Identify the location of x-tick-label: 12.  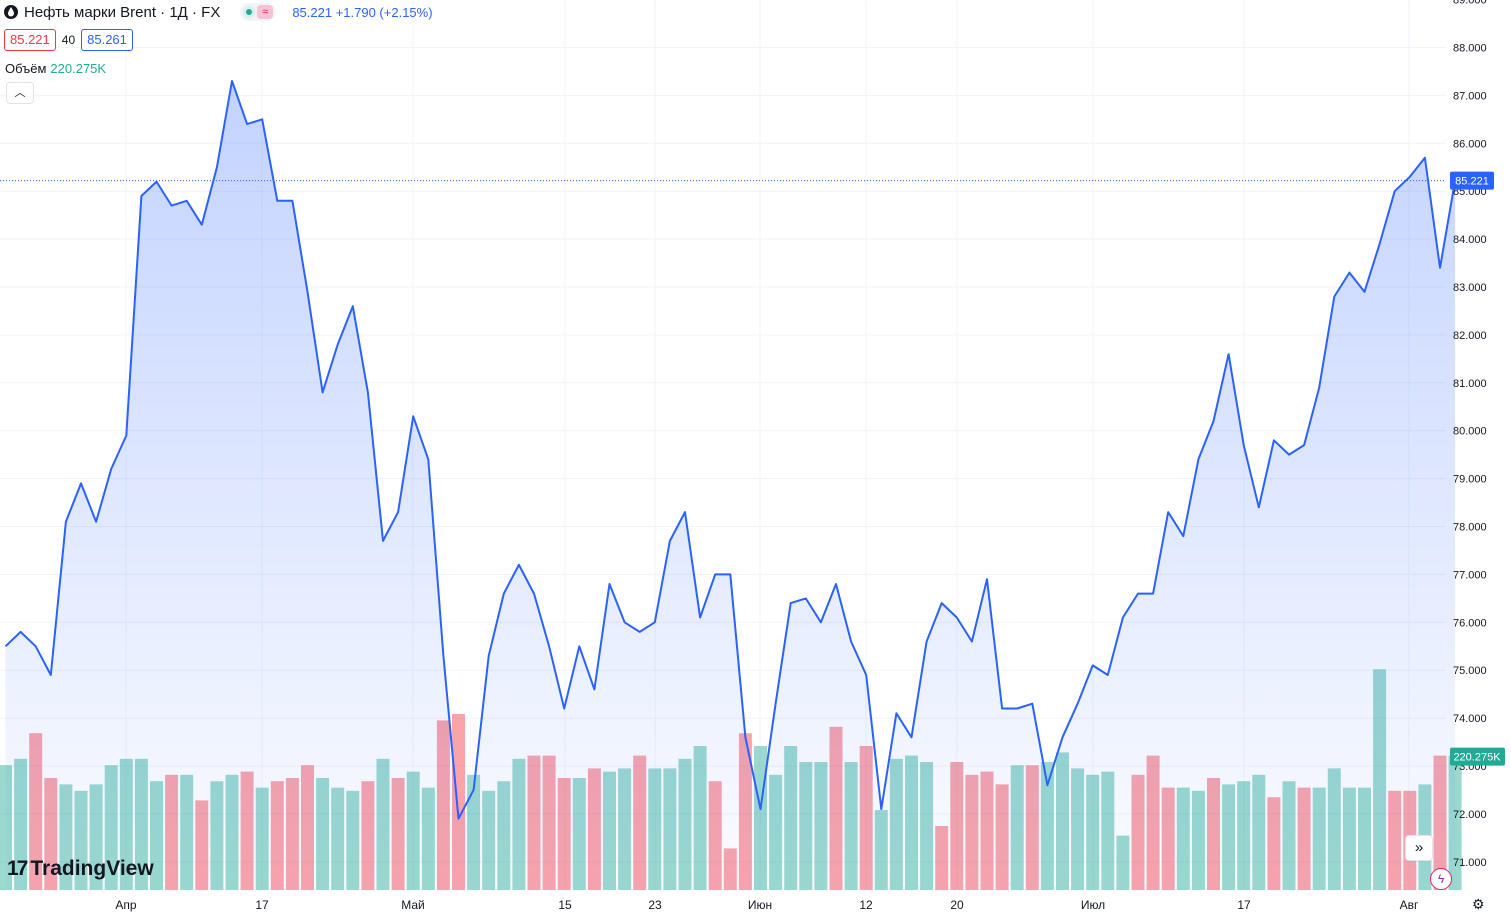
(866, 905).